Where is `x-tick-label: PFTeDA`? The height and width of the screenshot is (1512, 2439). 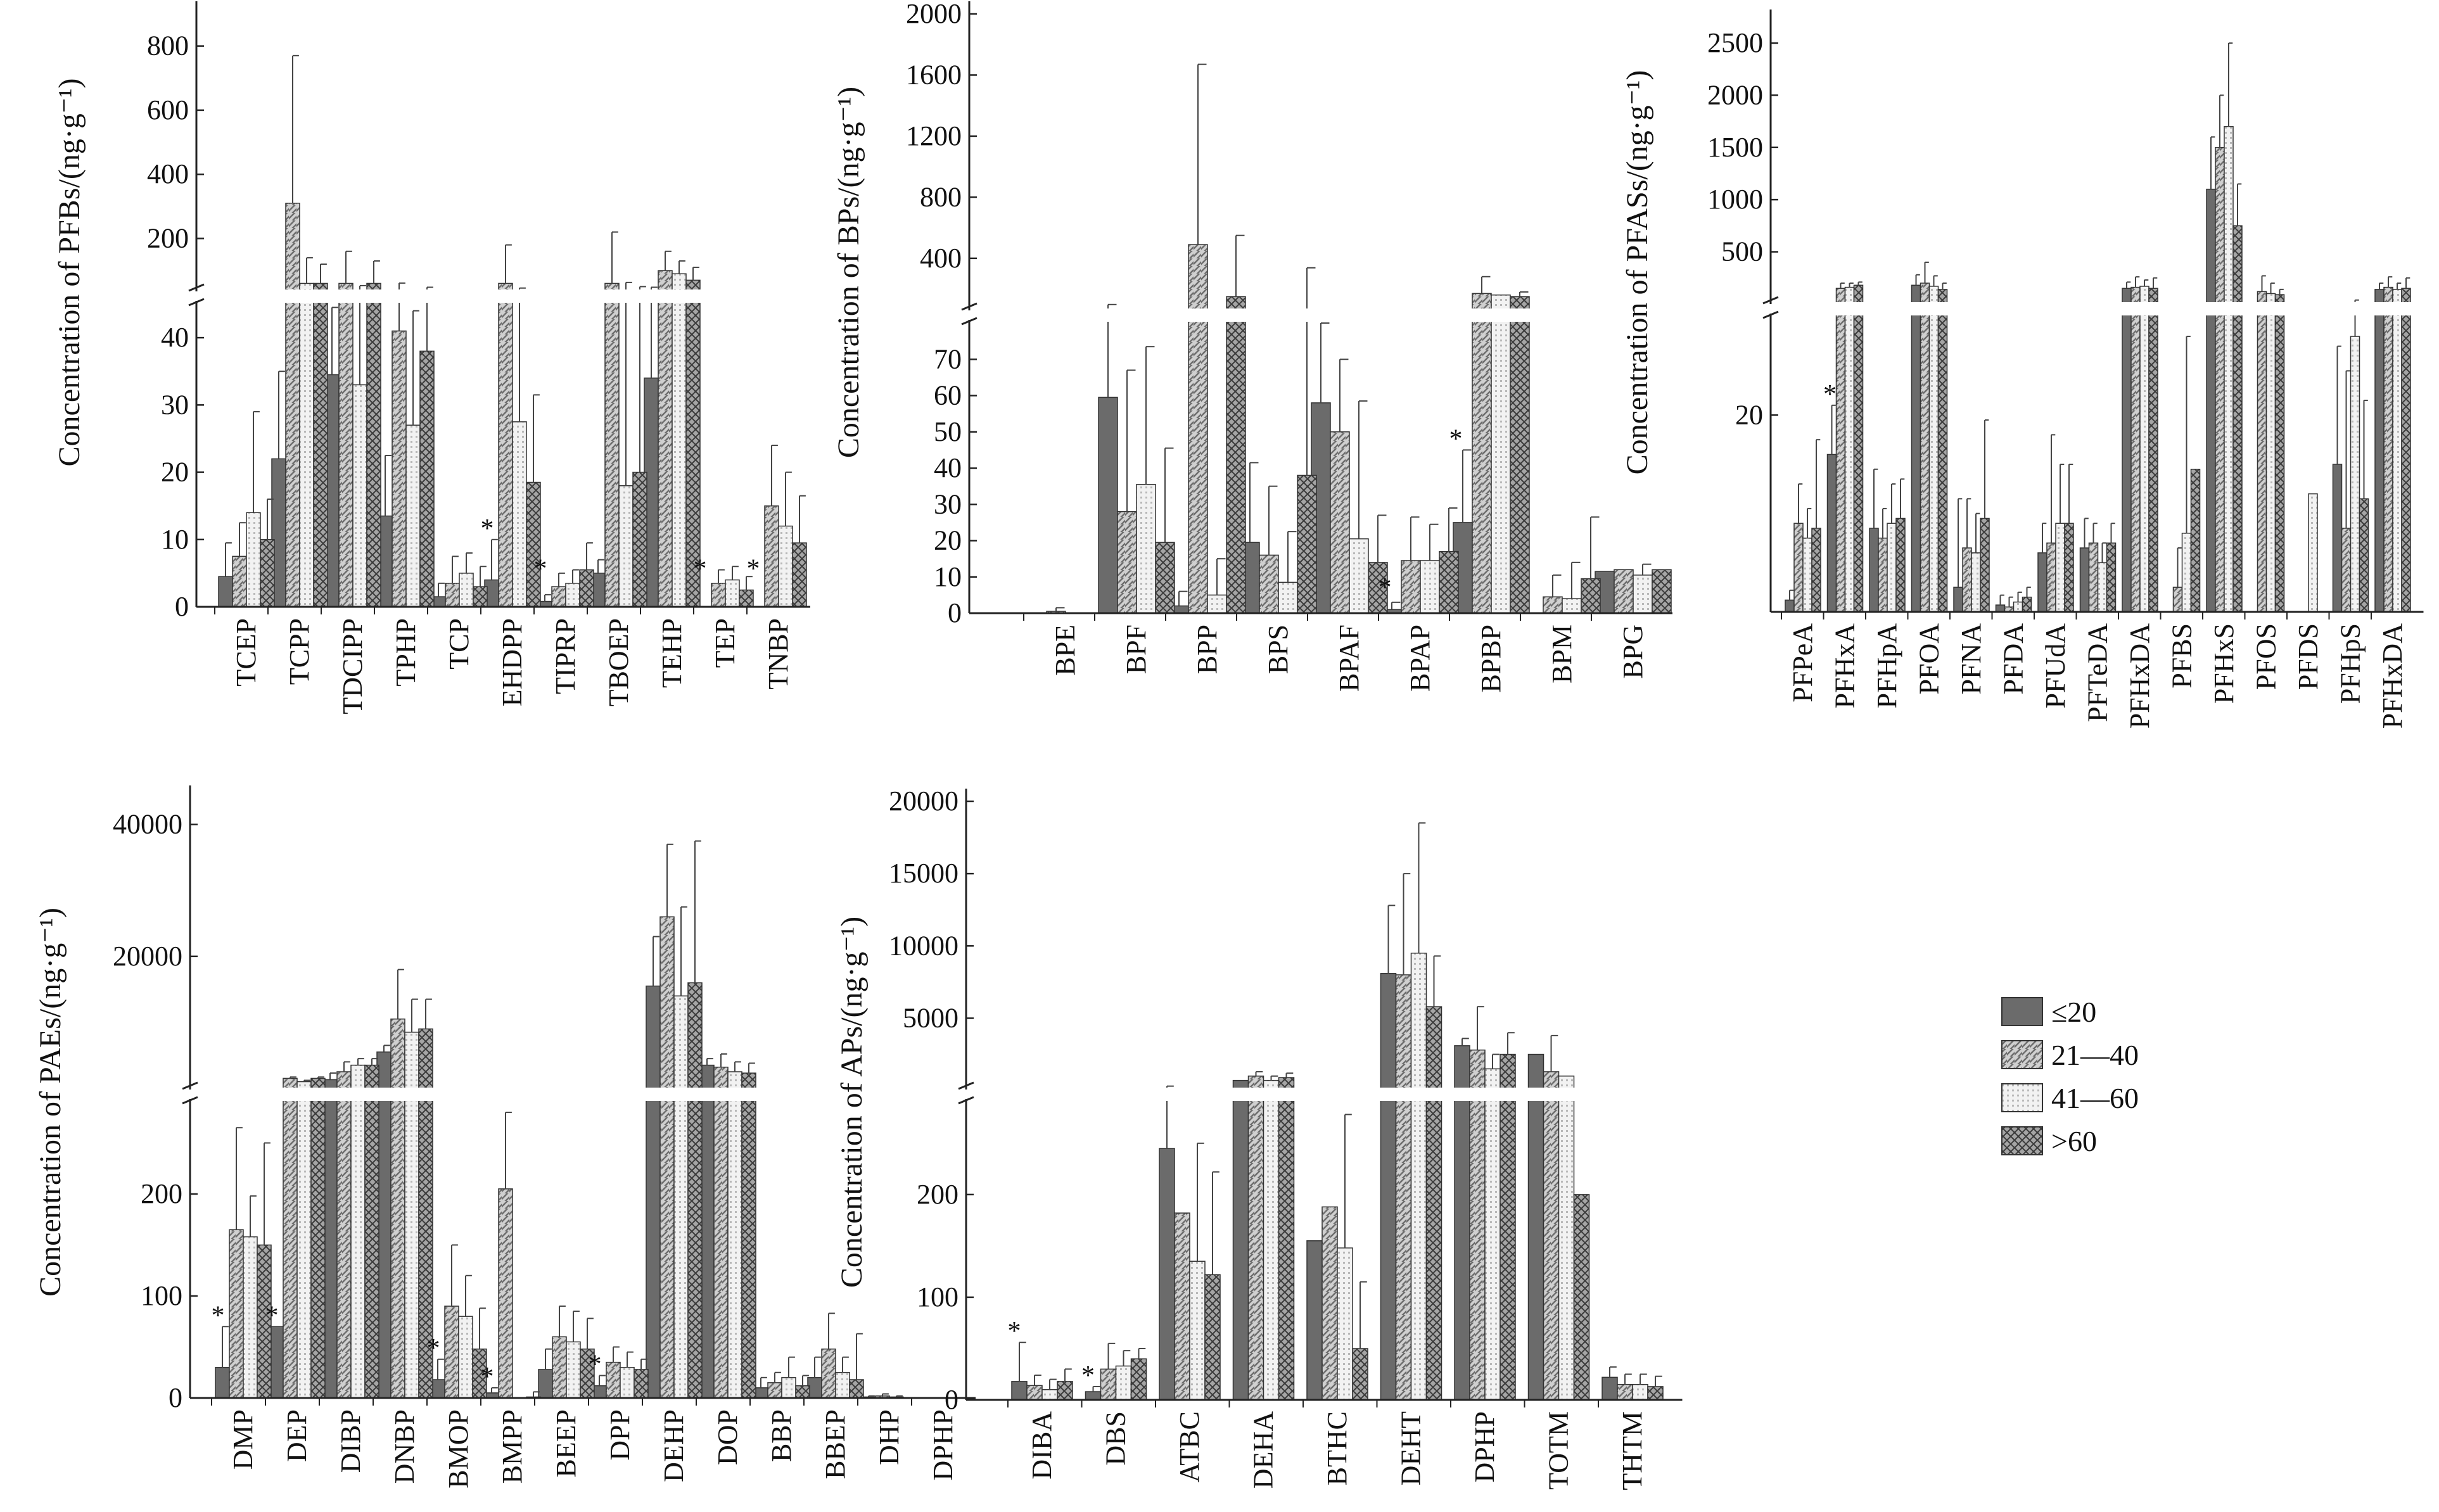 x-tick-label: PFTeDA is located at coordinates (2097, 672).